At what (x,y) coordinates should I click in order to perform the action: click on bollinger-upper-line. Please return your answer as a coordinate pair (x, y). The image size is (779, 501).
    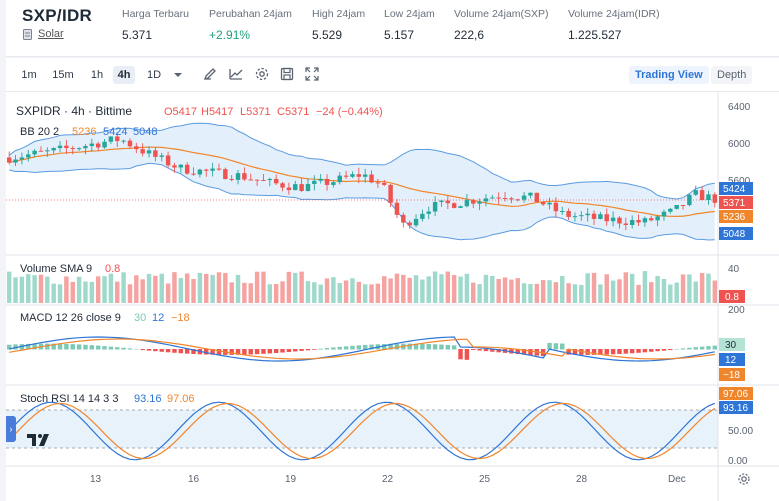
    Looking at the image, I should click on (361, 161).